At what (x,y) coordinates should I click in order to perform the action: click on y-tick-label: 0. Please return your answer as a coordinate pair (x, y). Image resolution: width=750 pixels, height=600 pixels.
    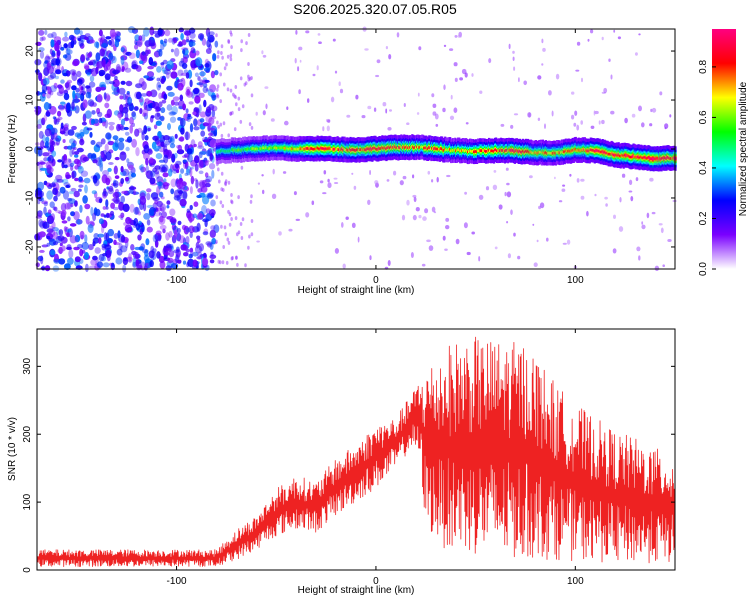
    Looking at the image, I should click on (30, 149).